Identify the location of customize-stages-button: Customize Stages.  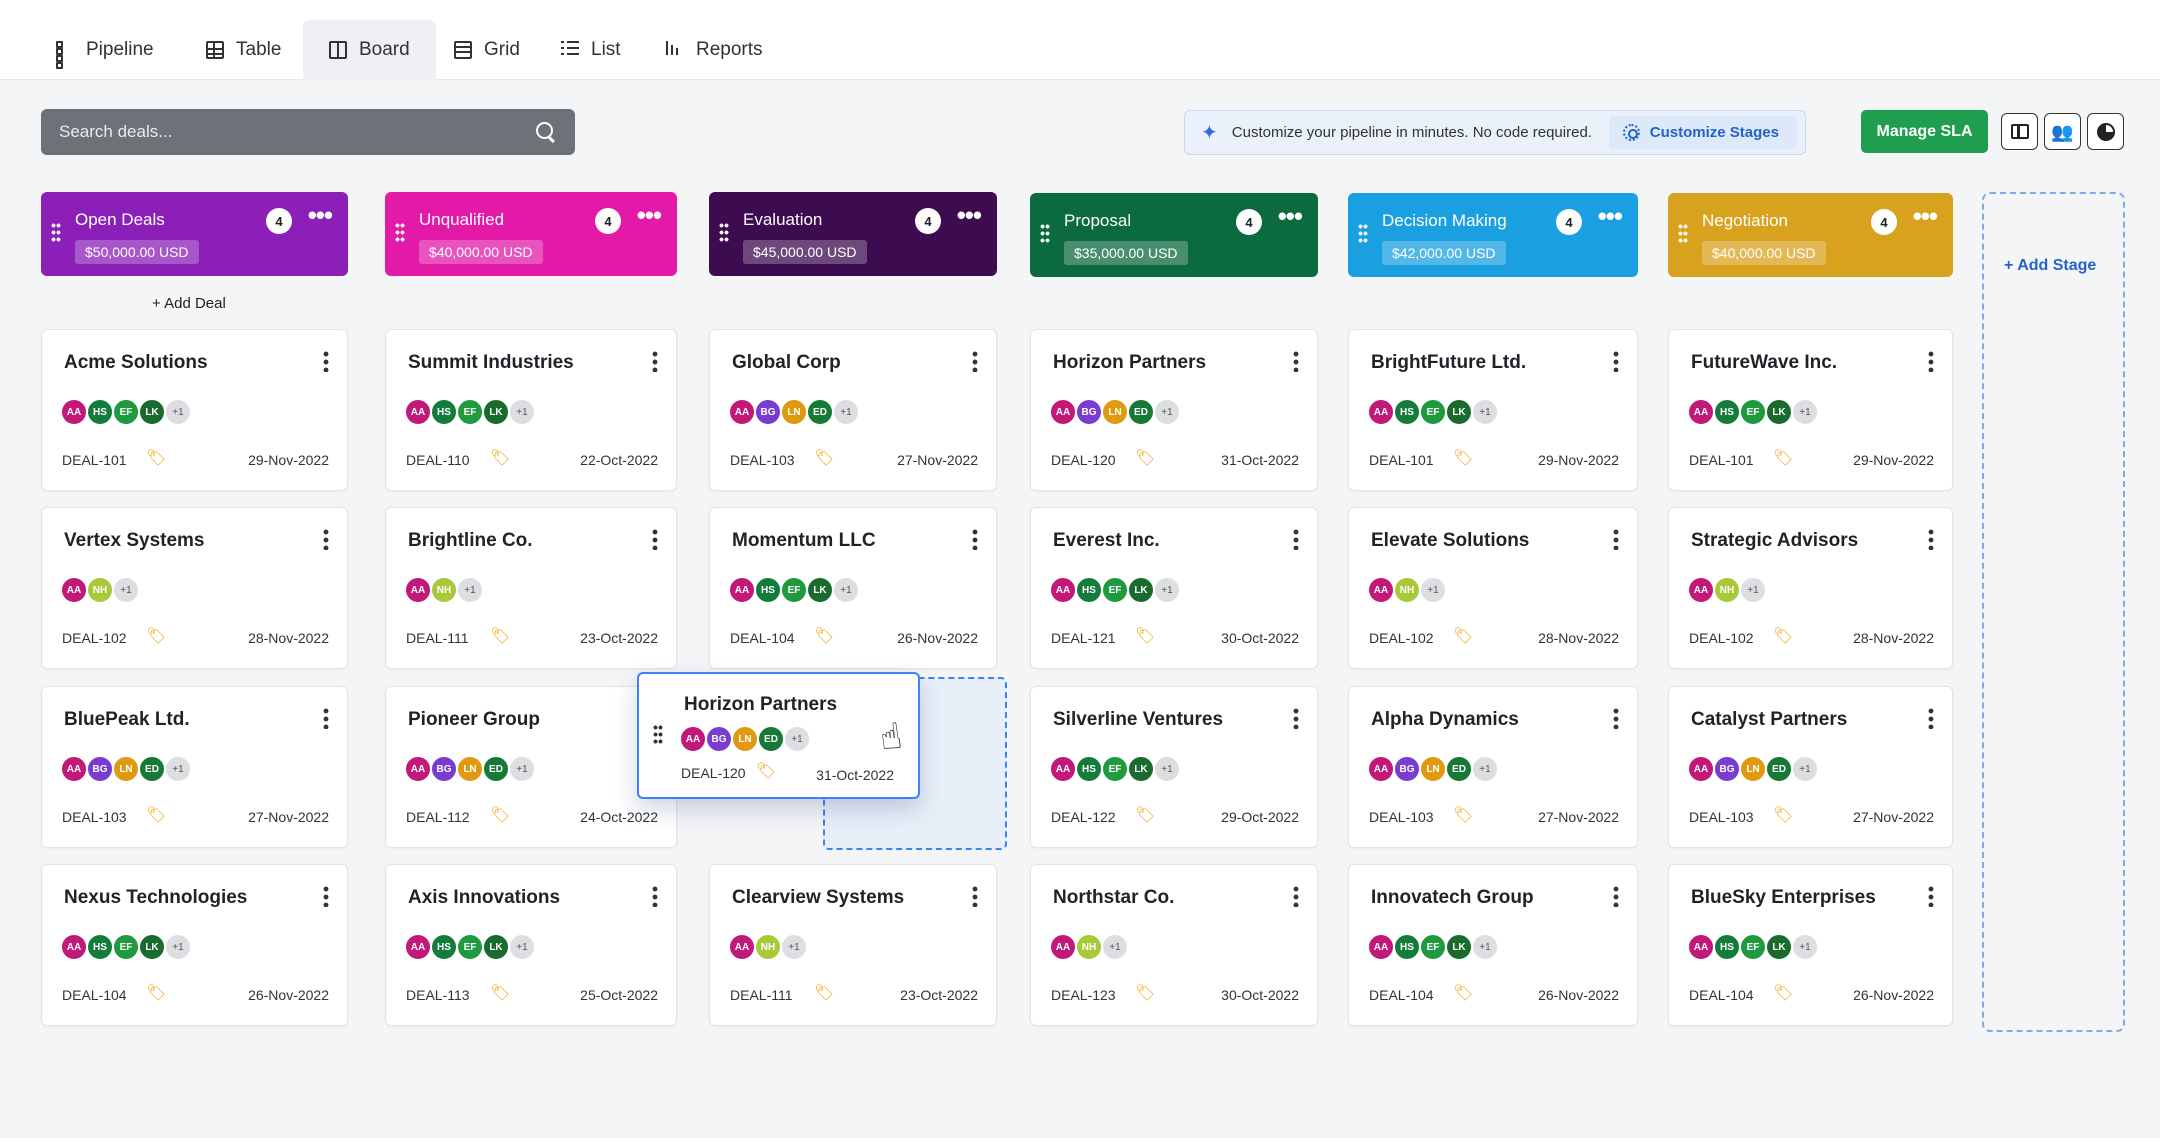
(1702, 132).